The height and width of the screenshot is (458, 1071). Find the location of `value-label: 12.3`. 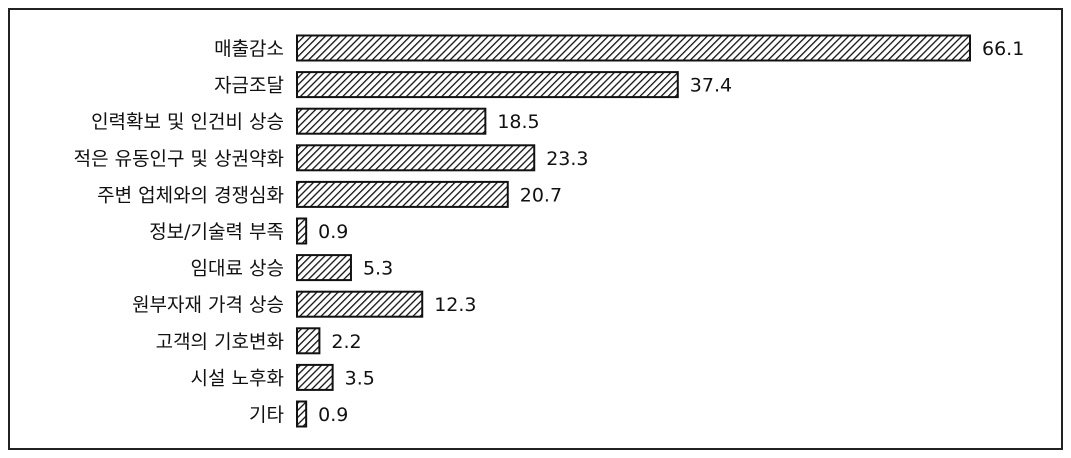

value-label: 12.3 is located at coordinates (455, 305).